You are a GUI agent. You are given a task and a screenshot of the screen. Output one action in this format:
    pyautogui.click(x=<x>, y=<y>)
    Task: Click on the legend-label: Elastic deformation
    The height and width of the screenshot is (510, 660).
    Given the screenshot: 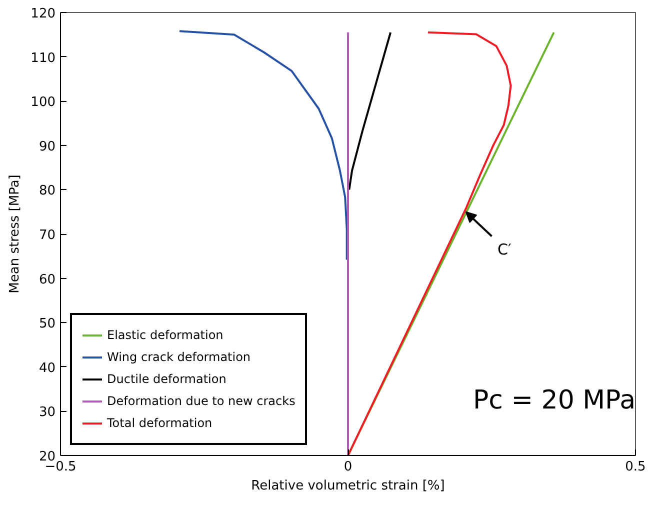 What is the action you would take?
    pyautogui.click(x=165, y=335)
    